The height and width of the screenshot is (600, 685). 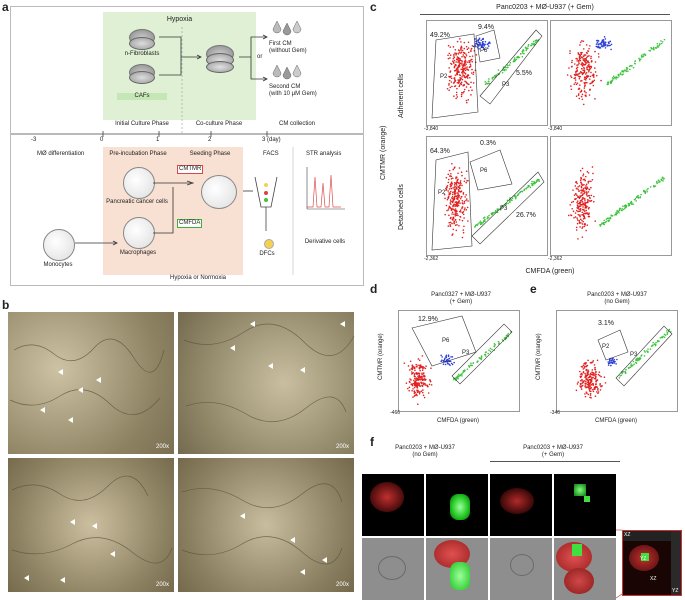 I want to click on mo-diff-label: MØ differentiation, so click(x=61, y=154).